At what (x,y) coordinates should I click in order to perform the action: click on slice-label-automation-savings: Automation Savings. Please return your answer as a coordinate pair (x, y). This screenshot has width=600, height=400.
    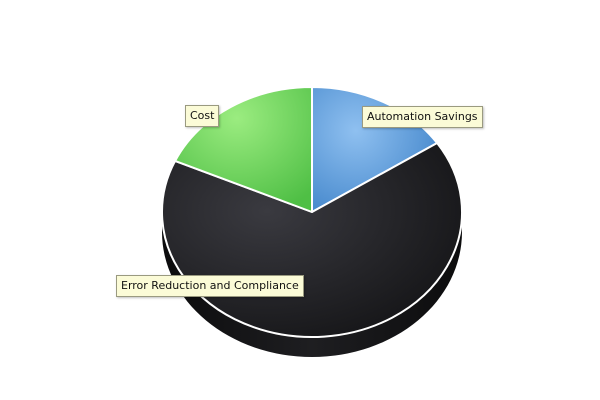
    Looking at the image, I should click on (422, 117).